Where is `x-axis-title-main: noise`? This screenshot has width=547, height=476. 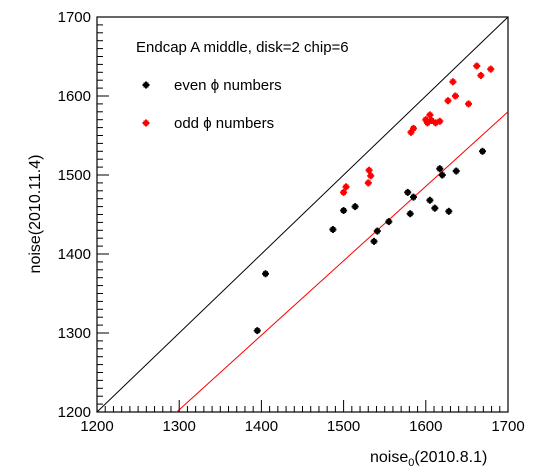
x-axis-title-main: noise is located at coordinates (389, 457).